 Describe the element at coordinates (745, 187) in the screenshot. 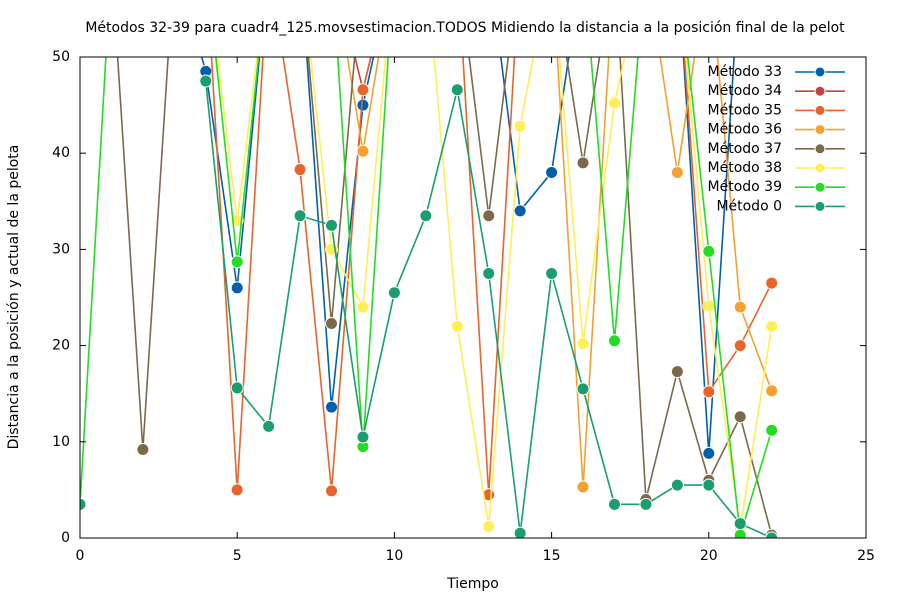

I see `legend-label: Método 39` at that location.